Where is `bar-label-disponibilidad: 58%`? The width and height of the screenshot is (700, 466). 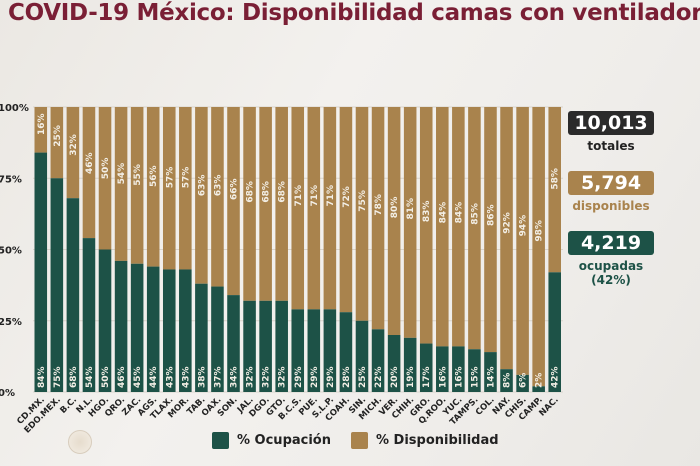
bar-label-disponibilidad: 58% is located at coordinates (556, 179).